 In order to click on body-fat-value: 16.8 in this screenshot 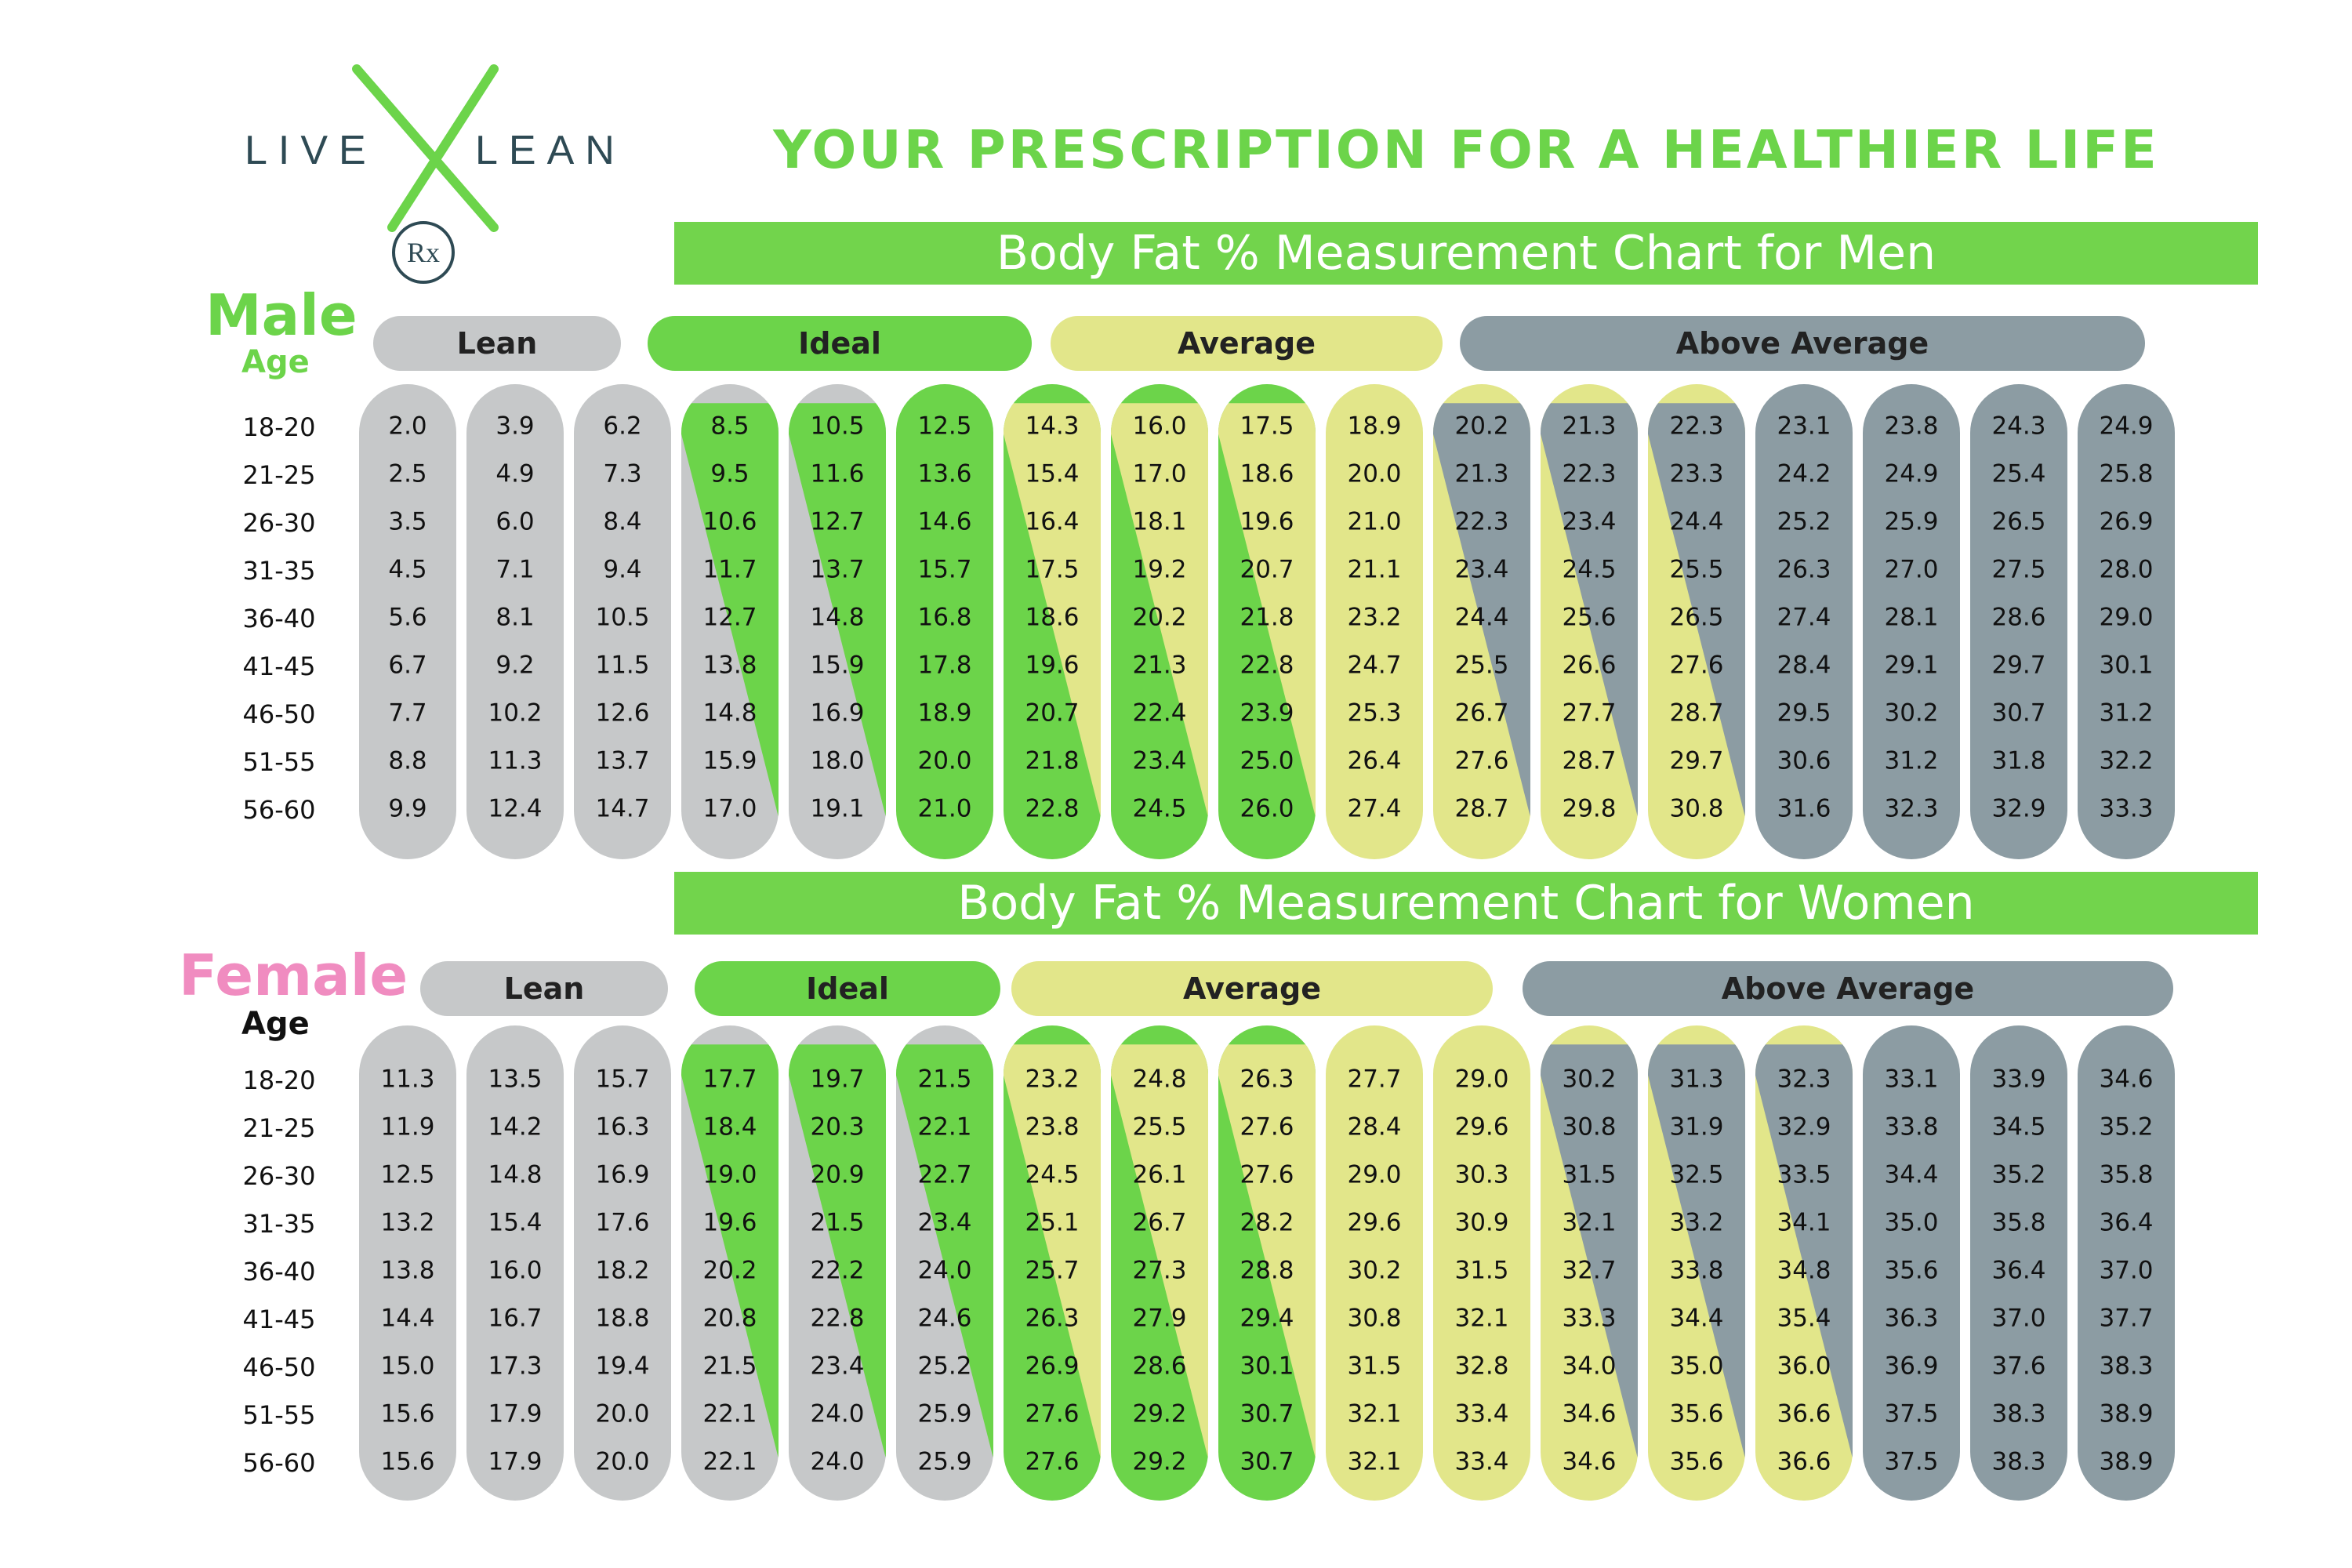, I will do `click(944, 618)`.